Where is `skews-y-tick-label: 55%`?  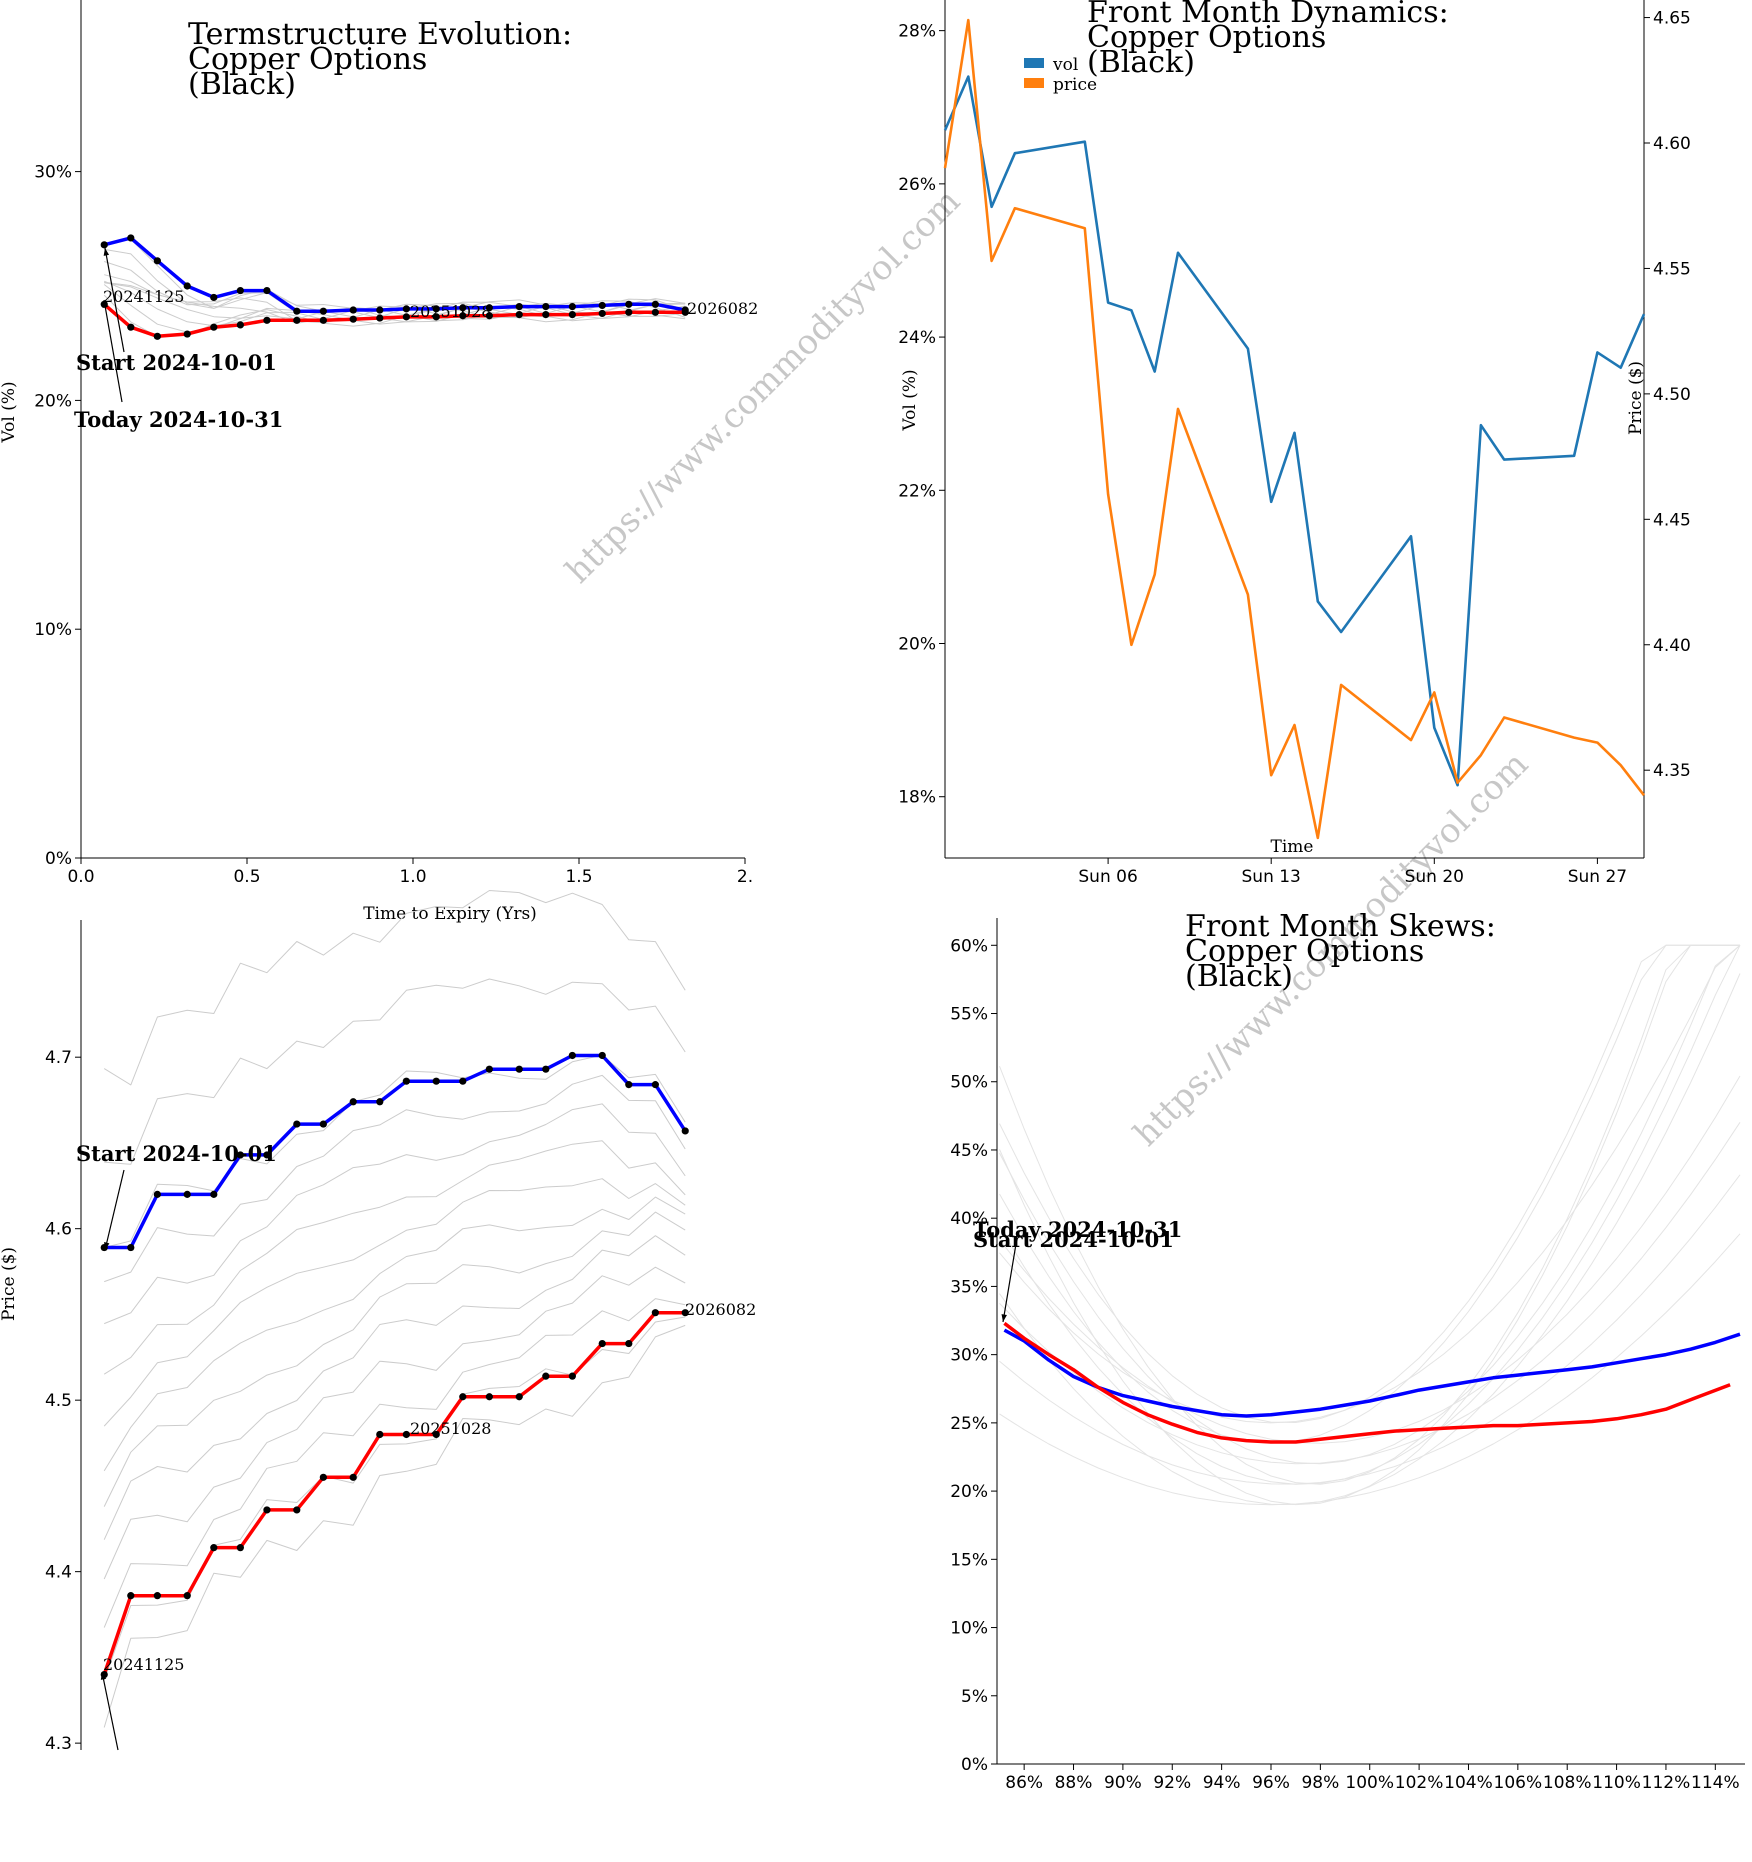
skews-y-tick-label: 55% is located at coordinates (969, 1015).